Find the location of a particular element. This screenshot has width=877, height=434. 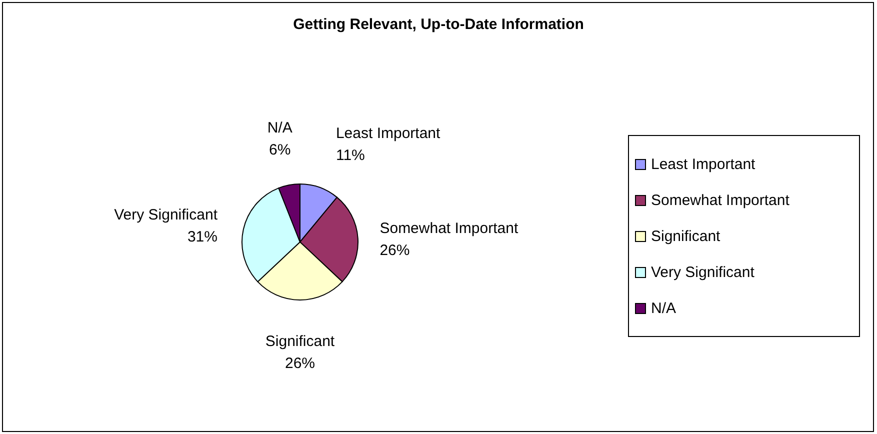

data-label: 6% is located at coordinates (280, 149).